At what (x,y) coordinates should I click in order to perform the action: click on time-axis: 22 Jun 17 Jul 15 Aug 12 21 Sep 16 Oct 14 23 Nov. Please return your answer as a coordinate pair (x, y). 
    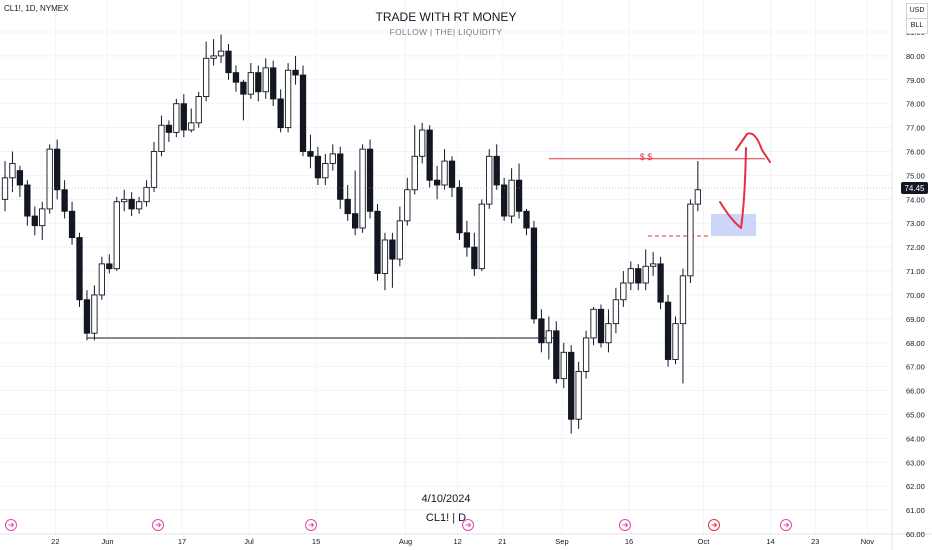
    Looking at the image, I should click on (462, 541).